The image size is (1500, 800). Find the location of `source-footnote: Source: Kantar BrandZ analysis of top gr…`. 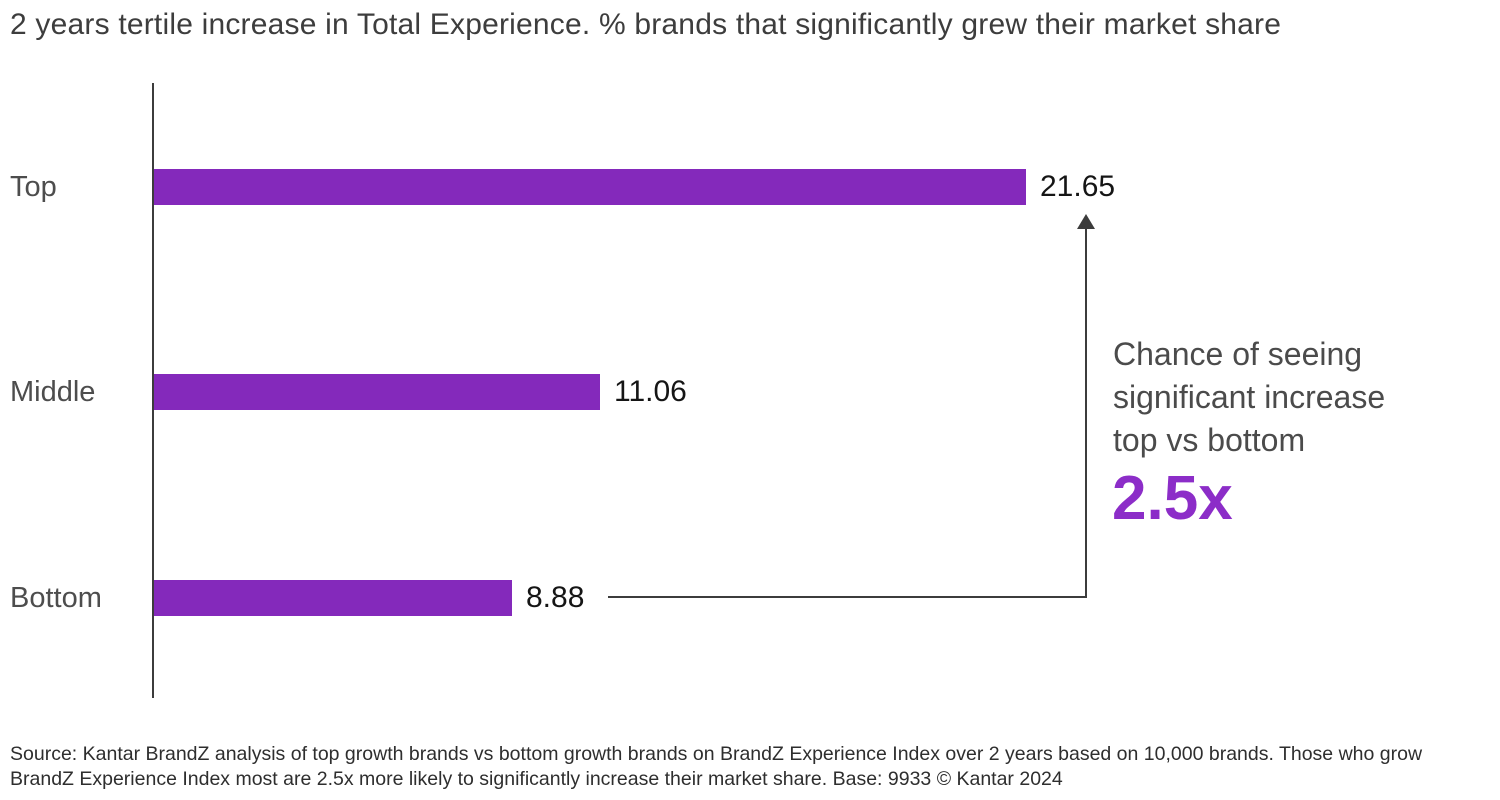

source-footnote: Source: Kantar BrandZ analysis of top gr… is located at coordinates (716, 766).